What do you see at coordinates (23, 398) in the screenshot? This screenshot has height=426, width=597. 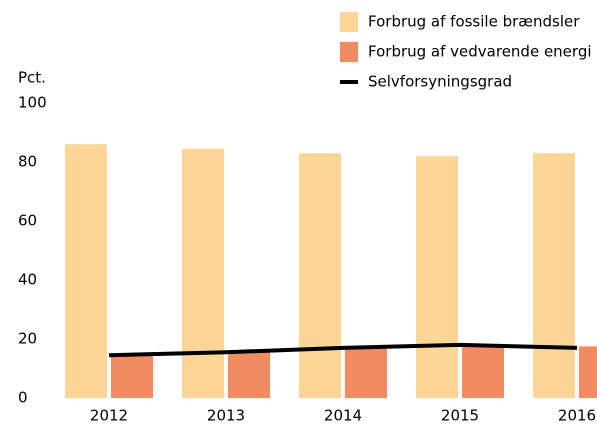 I see `y-tick-label: 0` at bounding box center [23, 398].